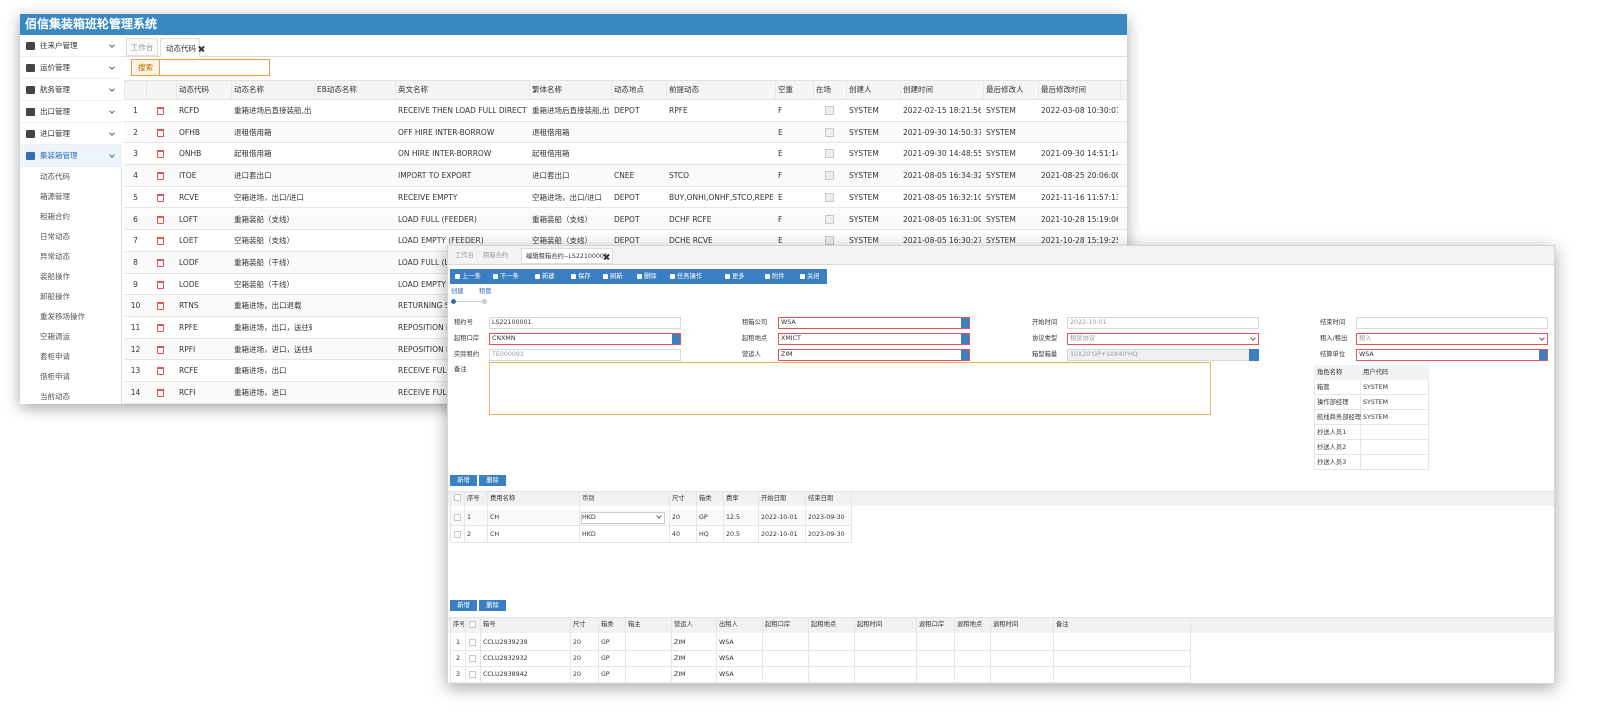  Describe the element at coordinates (180, 47) in the screenshot. I see `tab: 动态代码` at that location.